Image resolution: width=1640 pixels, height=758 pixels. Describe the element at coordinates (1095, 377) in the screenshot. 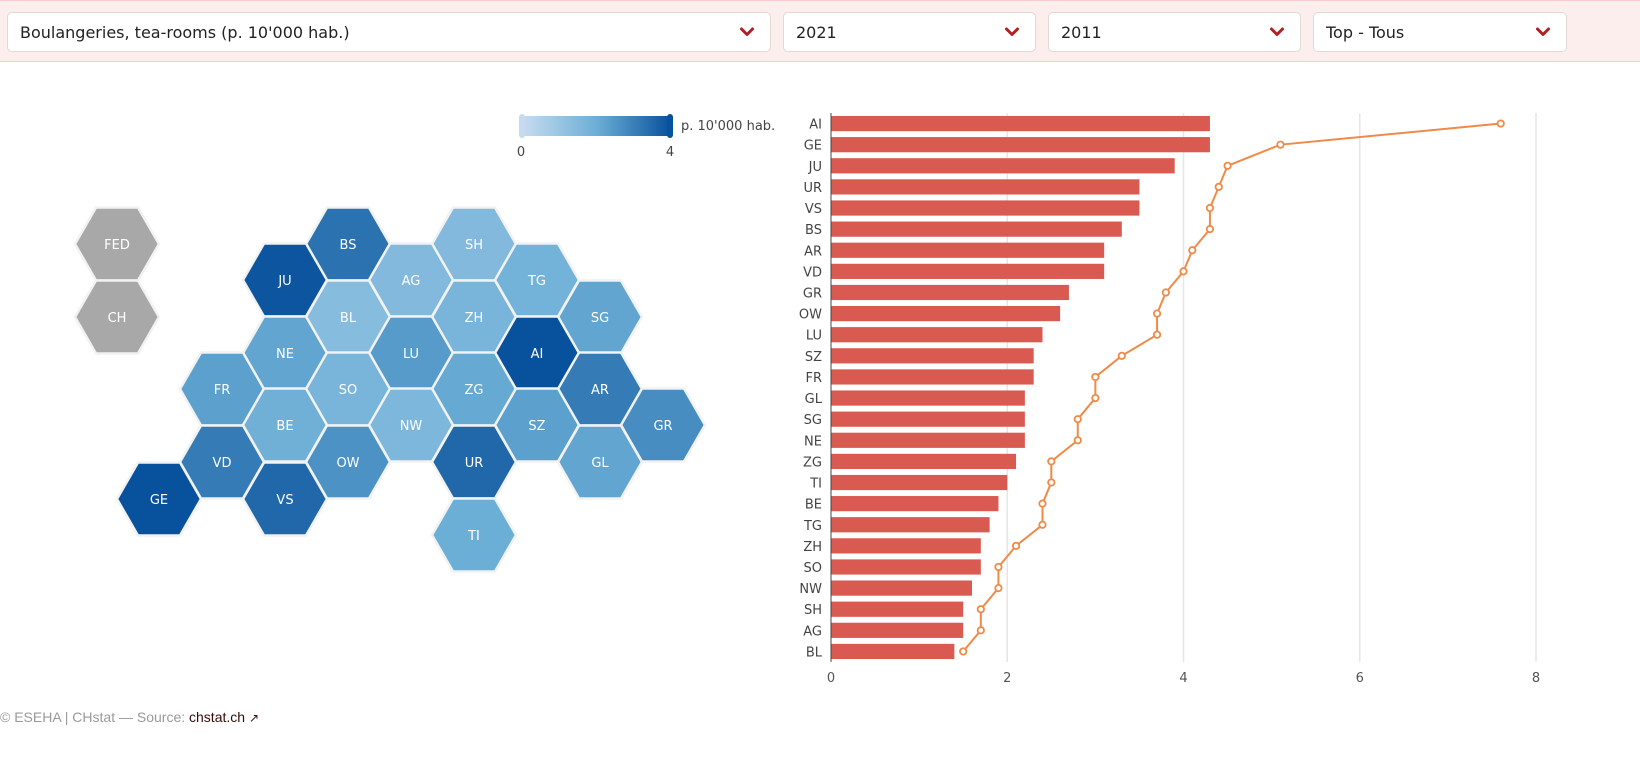

I see `line-point-fr` at that location.